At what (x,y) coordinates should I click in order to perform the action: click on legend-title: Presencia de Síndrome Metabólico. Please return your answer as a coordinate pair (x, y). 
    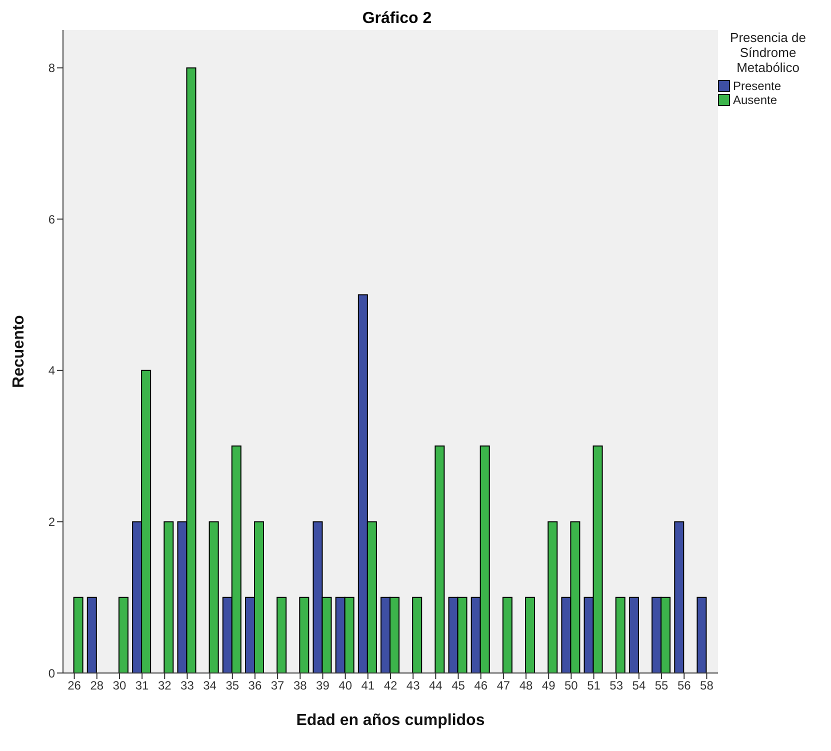
    Looking at the image, I should click on (768, 52).